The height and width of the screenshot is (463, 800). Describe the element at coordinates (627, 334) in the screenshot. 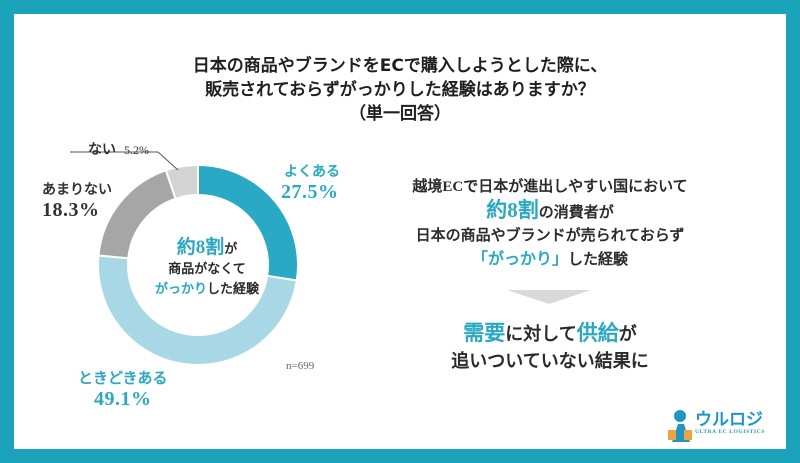

I see `conclusion-ga: が` at that location.